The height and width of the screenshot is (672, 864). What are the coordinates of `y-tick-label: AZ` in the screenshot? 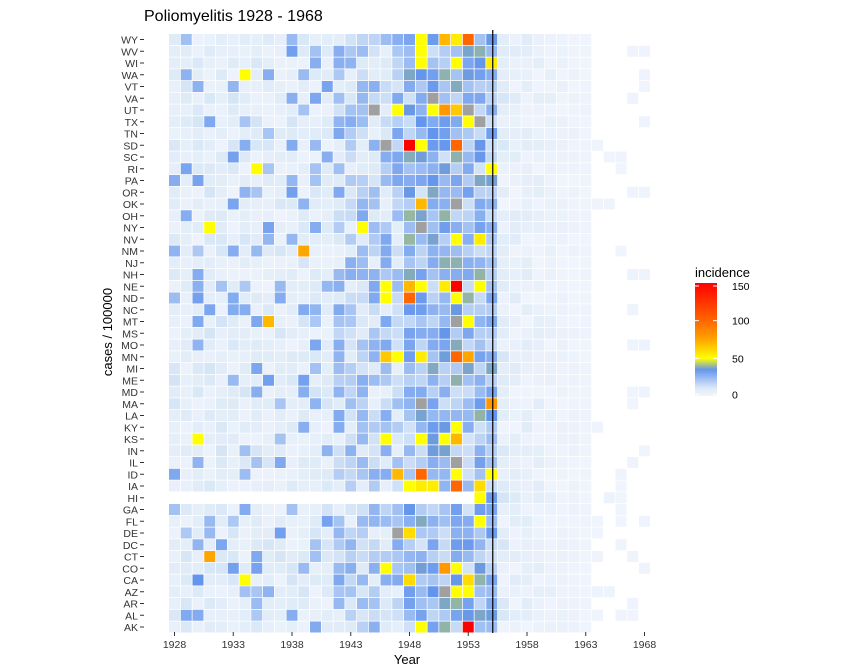 It's located at (132, 593).